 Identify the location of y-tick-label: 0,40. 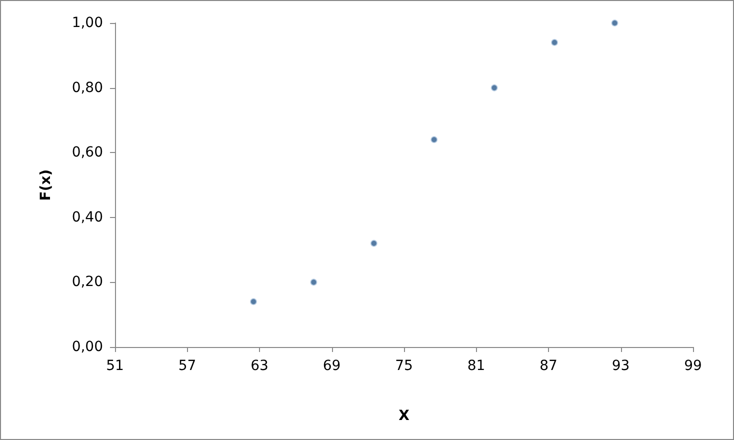
(87, 217).